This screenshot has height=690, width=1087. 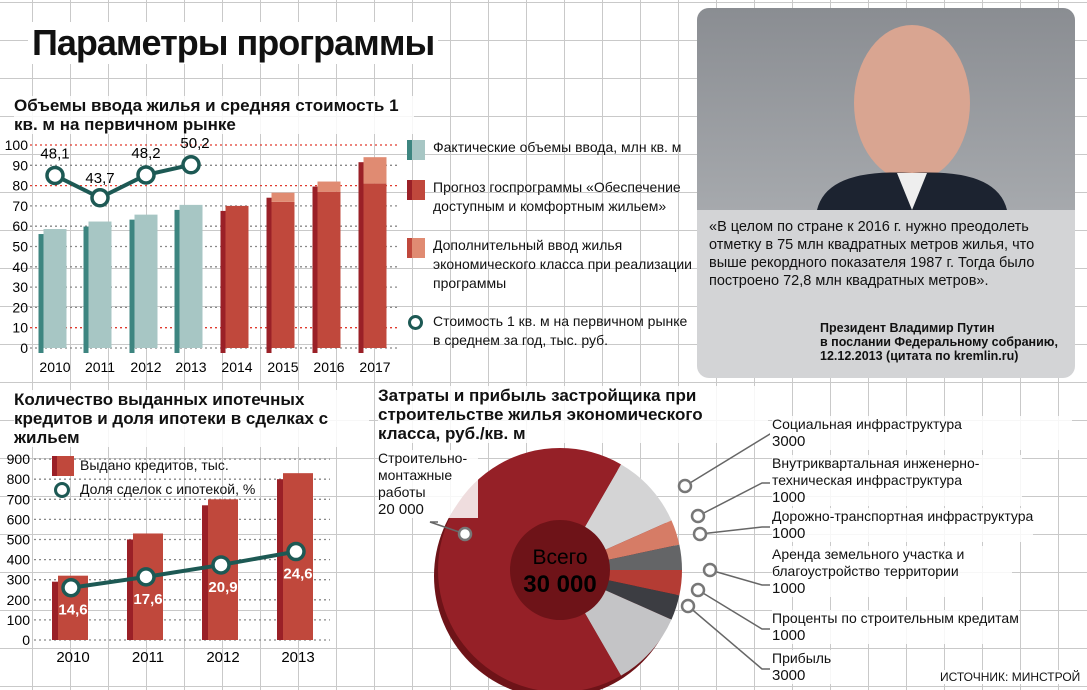 What do you see at coordinates (415, 322) in the screenshot?
I see `legend-marker-price` at bounding box center [415, 322].